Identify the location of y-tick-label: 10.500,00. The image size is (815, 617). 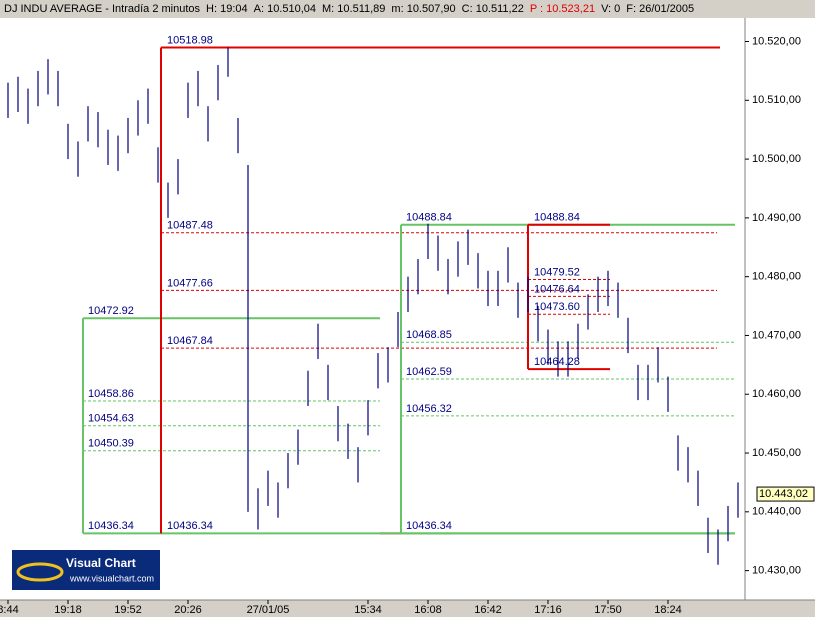
(776, 159).